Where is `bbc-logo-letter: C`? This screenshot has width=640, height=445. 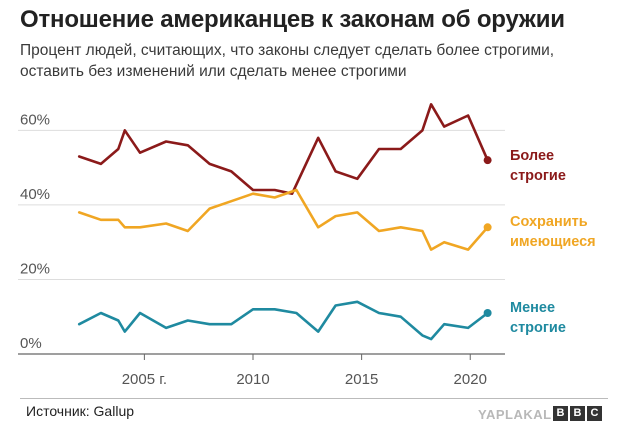 bbc-logo-letter: C is located at coordinates (594, 413).